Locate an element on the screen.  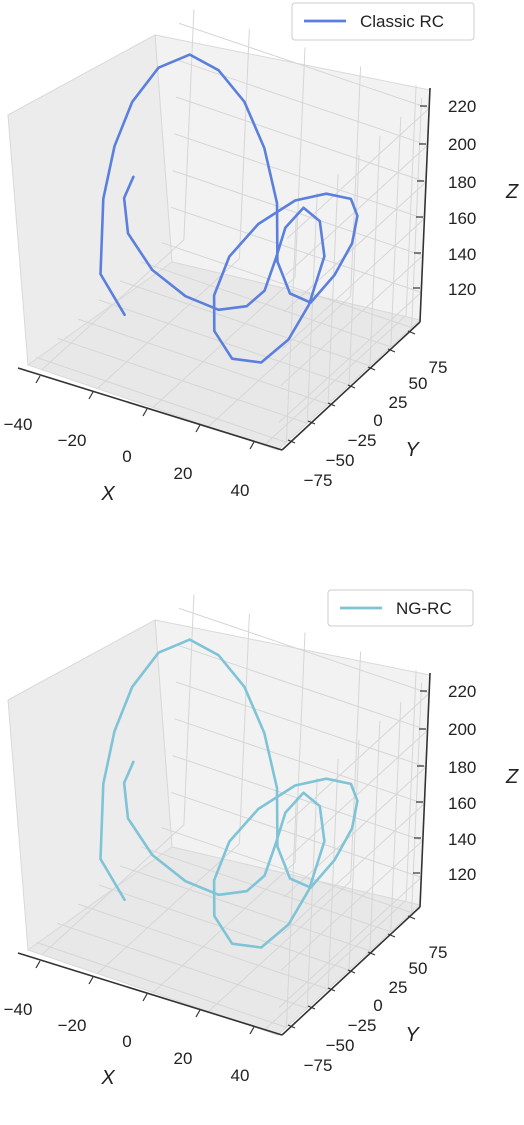
z-tick-label: 160 is located at coordinates (462, 218).